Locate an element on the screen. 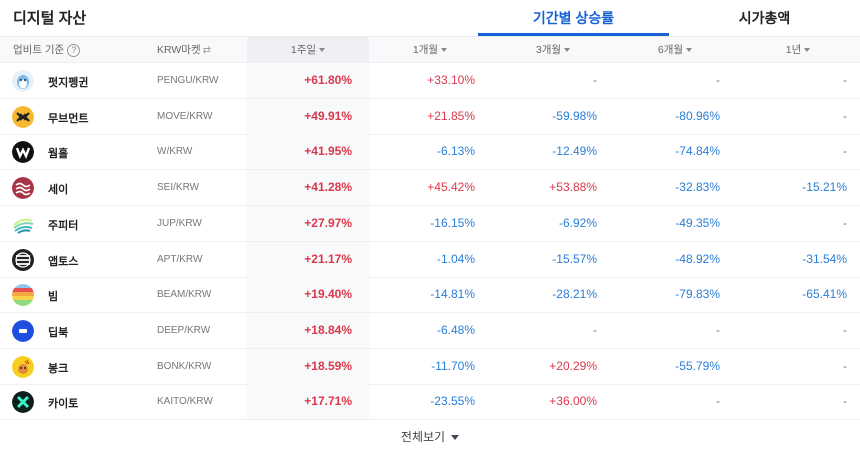 The height and width of the screenshot is (454, 860). coin-name: 웜홀 is located at coordinates (58, 154).